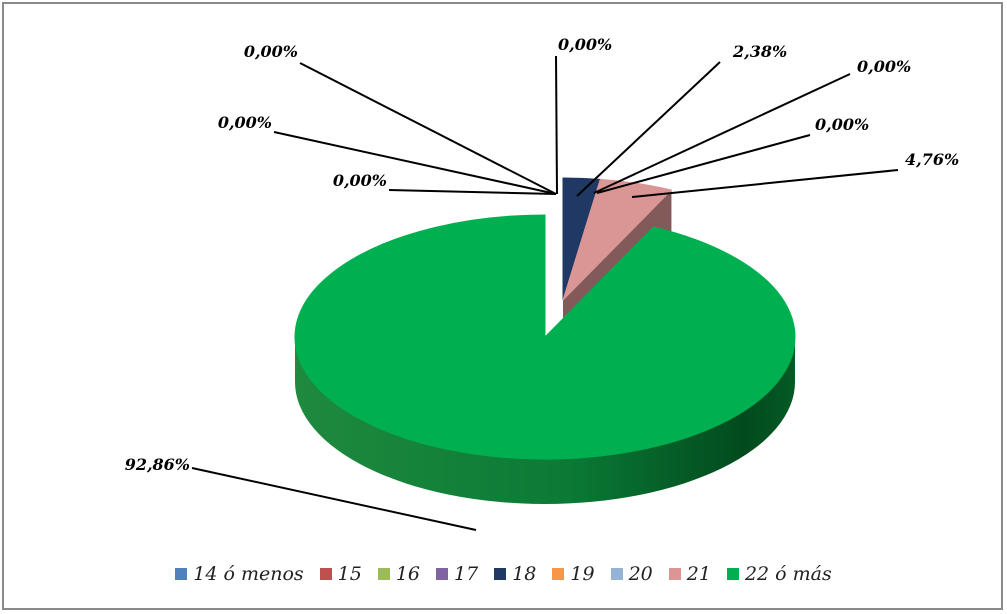 This screenshot has height=614, width=1007. I want to click on data-label-22-o-mas: 92,86%, so click(157, 464).